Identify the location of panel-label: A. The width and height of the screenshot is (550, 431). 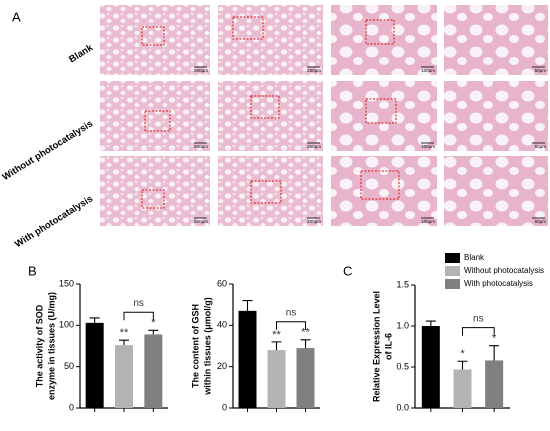
(16, 16).